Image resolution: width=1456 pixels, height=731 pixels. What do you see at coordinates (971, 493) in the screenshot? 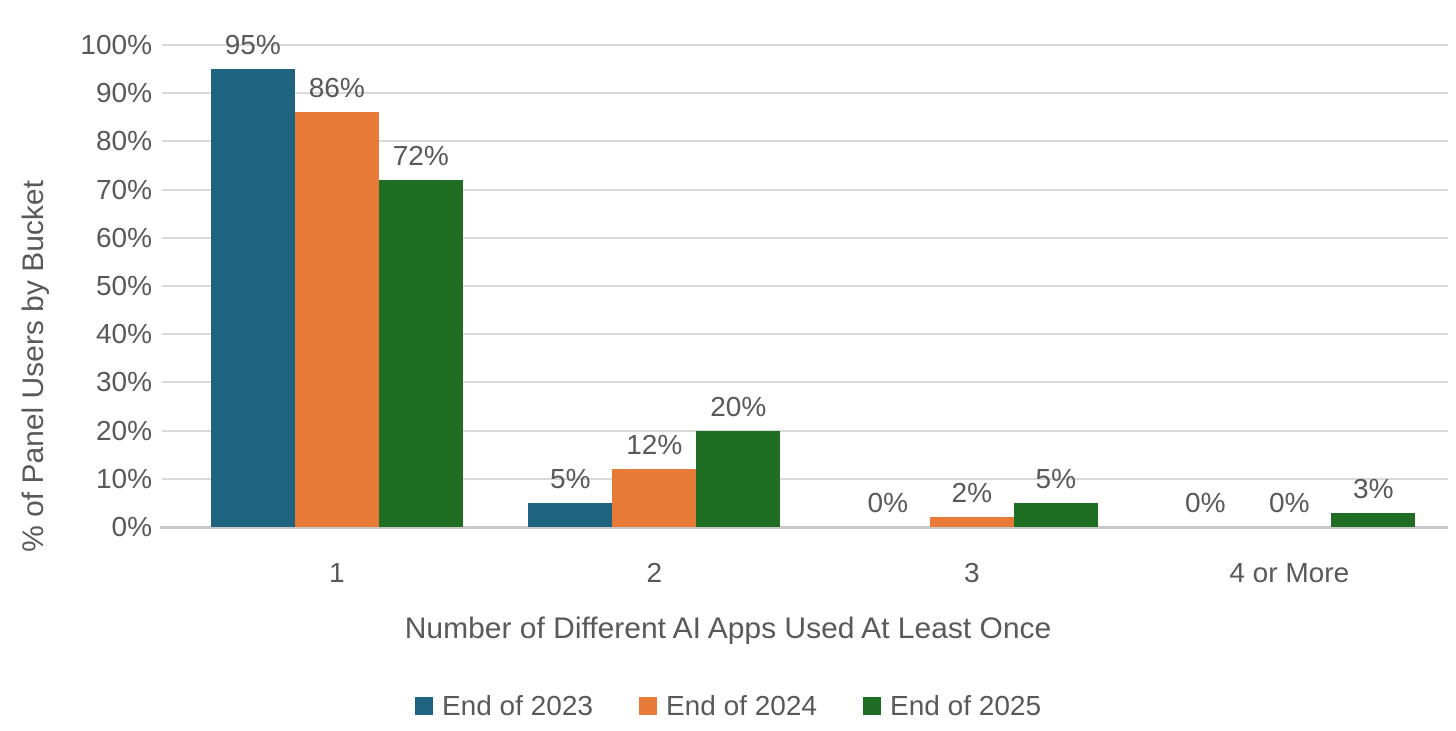
I see `bar-data-label: 2%` at bounding box center [971, 493].